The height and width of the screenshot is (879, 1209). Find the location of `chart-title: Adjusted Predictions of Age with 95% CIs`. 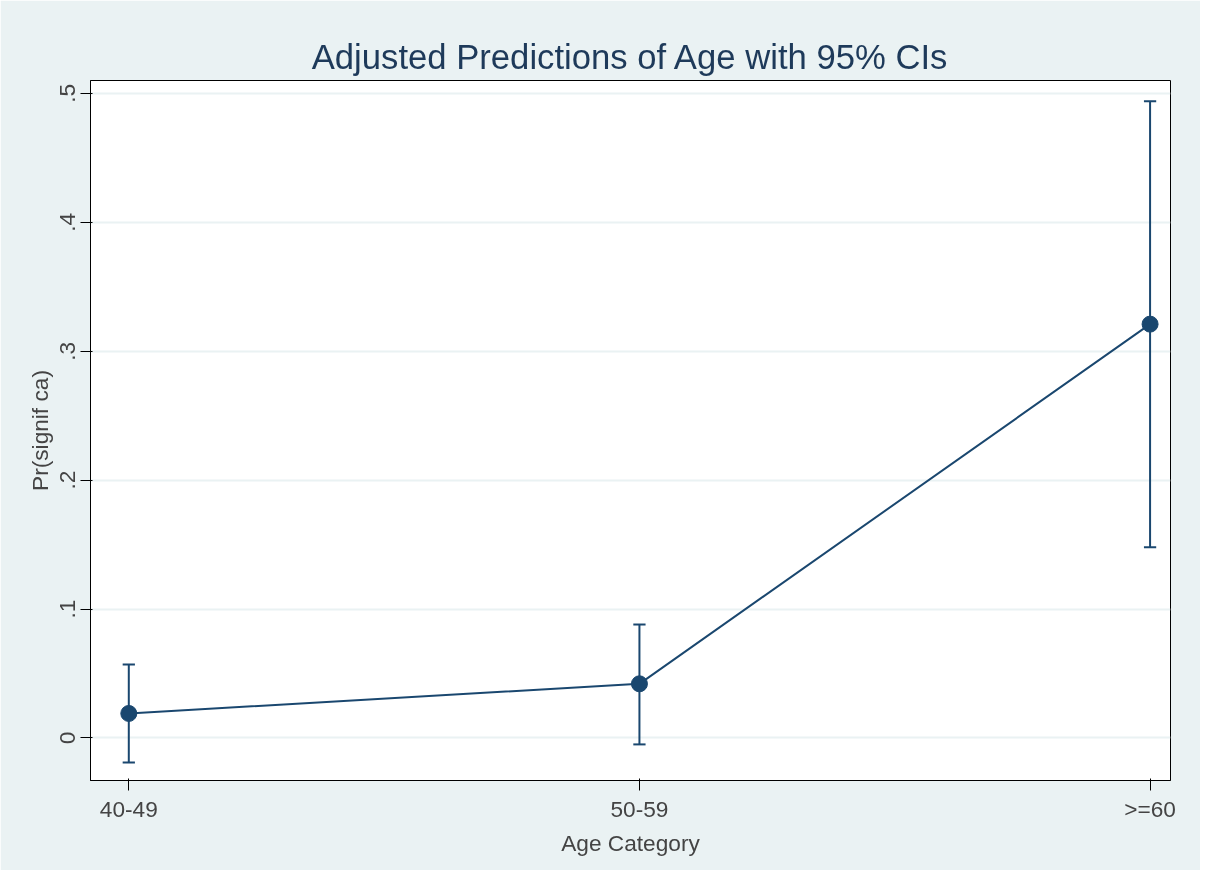

chart-title: Adjusted Predictions of Age with 95% CIs is located at coordinates (629, 56).